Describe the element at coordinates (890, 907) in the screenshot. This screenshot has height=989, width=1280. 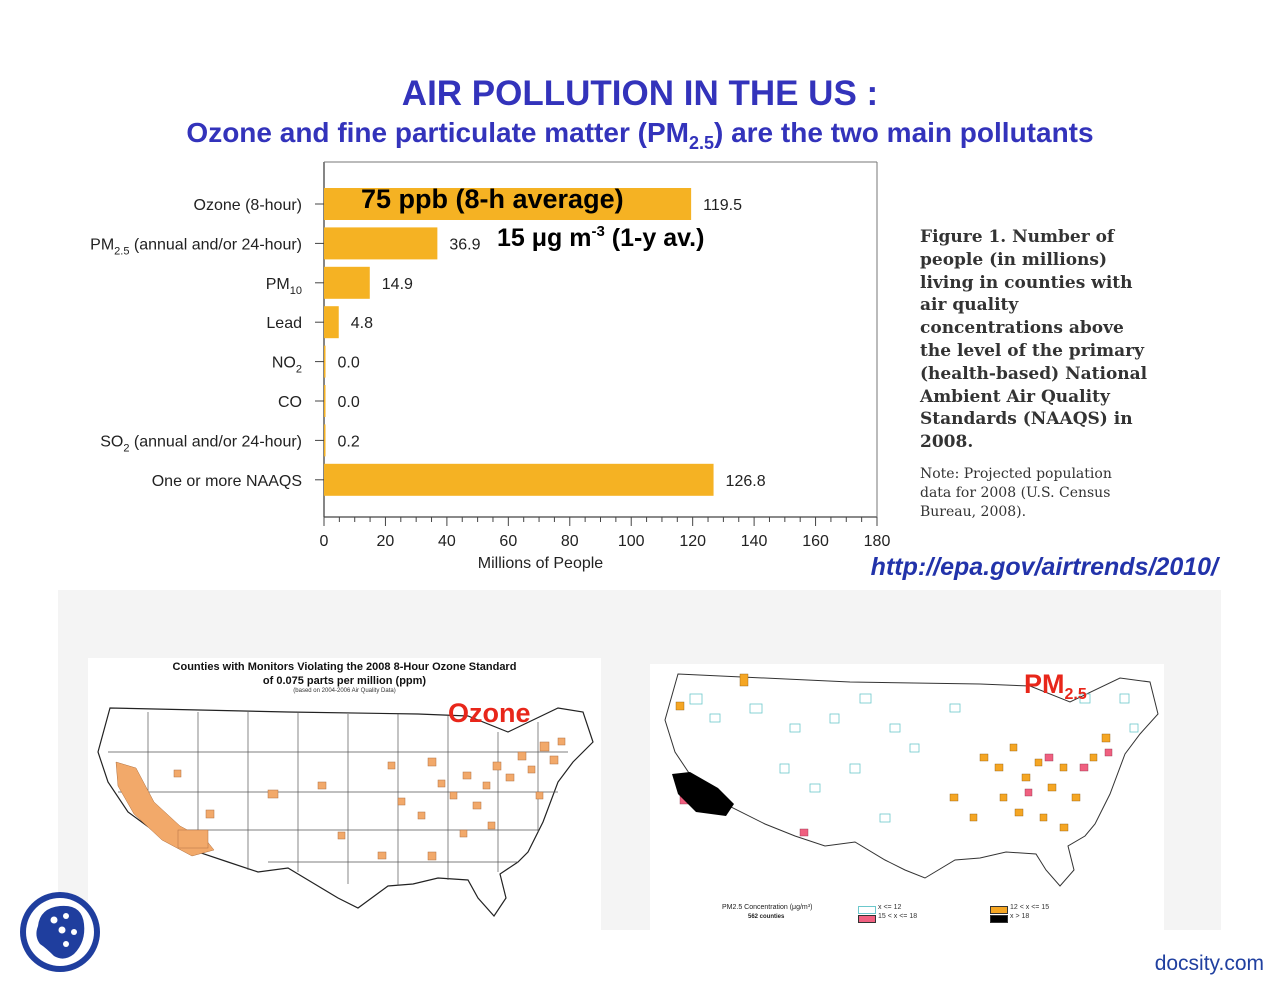
I see `legend-item-1: x <= 12` at that location.